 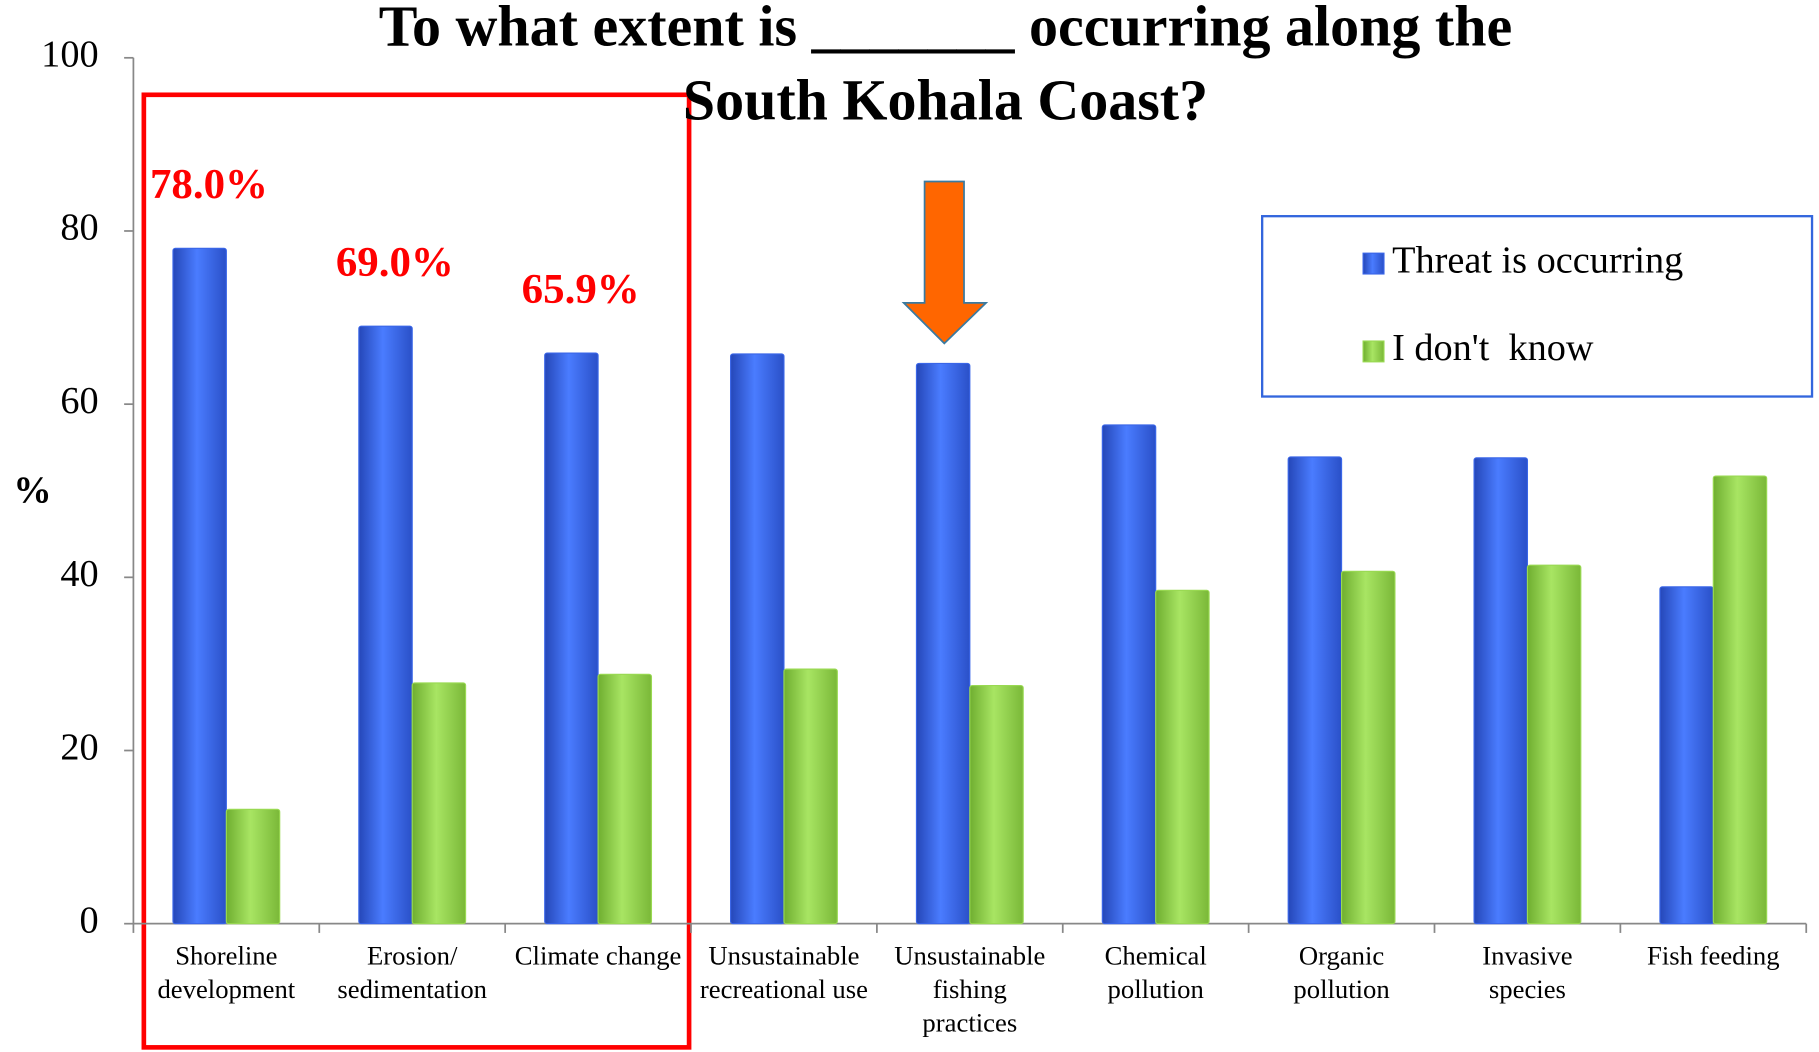 I want to click on y-tick-label: 80, so click(x=79, y=228).